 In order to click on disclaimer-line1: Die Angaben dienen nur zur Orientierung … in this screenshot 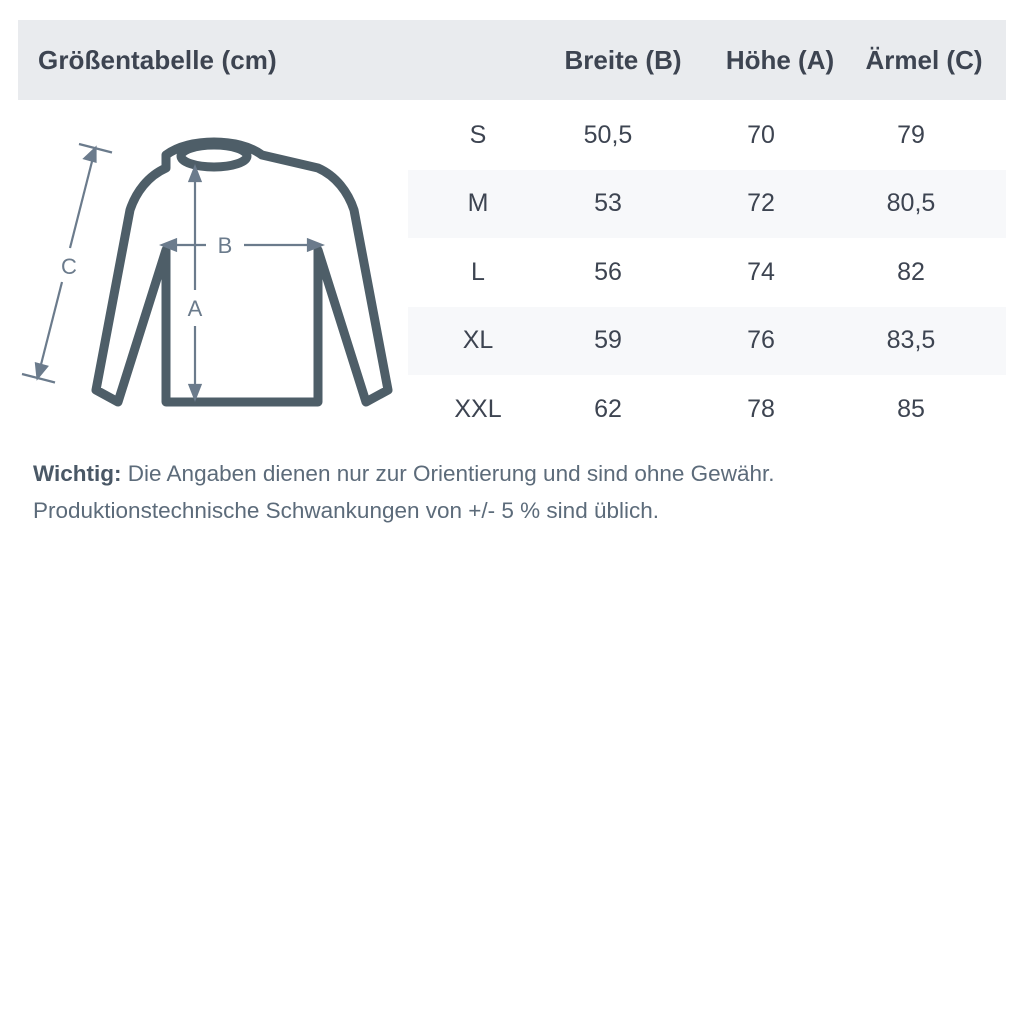, I will do `click(448, 473)`.